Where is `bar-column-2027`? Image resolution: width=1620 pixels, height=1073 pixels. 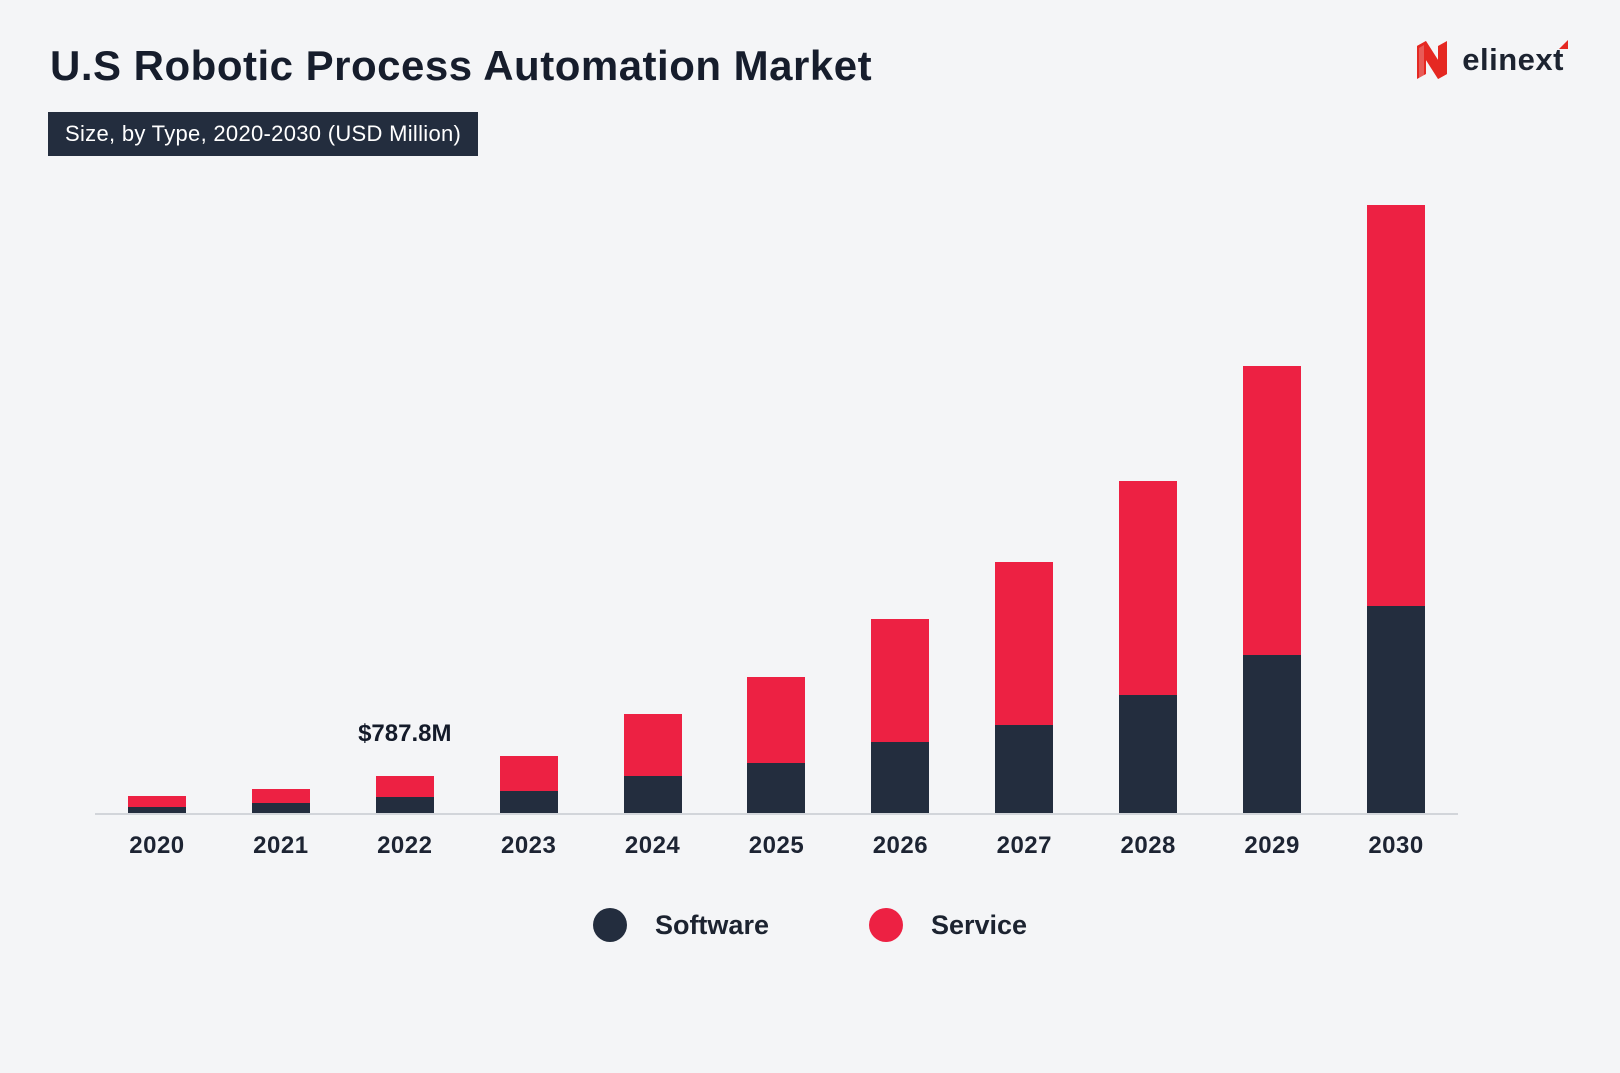 bar-column-2027 is located at coordinates (1024, 499).